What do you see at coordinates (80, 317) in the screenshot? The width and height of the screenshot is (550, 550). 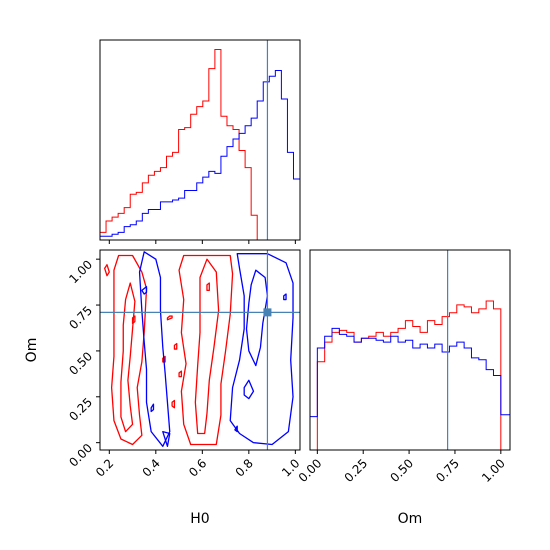 I see `om-y-tick-label-3: 0.75` at bounding box center [80, 317].